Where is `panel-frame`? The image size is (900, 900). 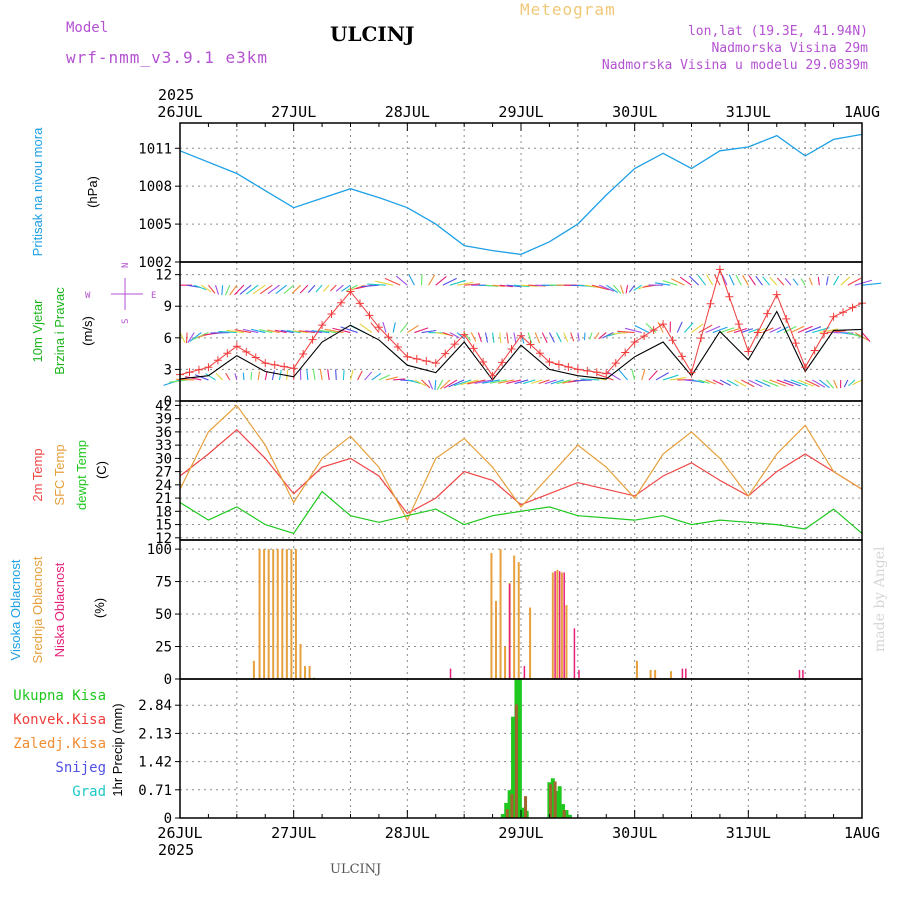 panel-frame is located at coordinates (521, 470).